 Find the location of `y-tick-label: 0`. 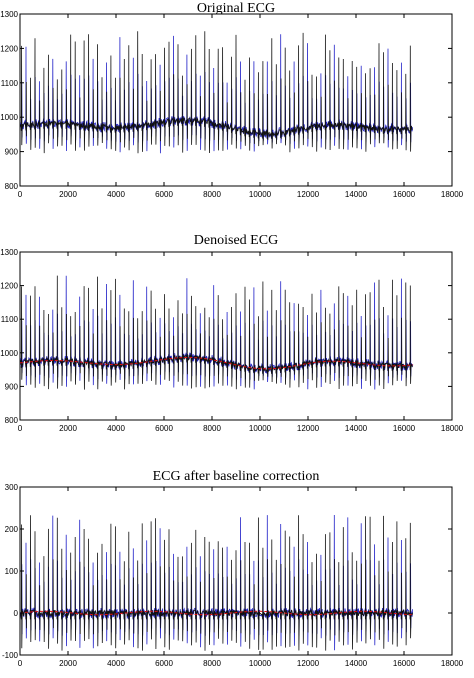

y-tick-label: 0 is located at coordinates (16, 613).